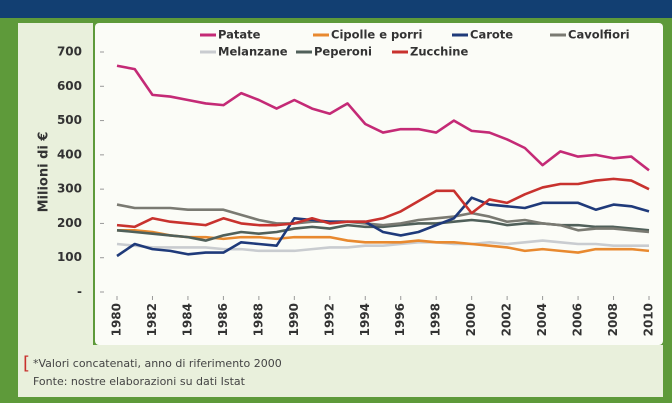  Describe the element at coordinates (253, 52) in the screenshot. I see `legend-label: Melanzane` at that location.